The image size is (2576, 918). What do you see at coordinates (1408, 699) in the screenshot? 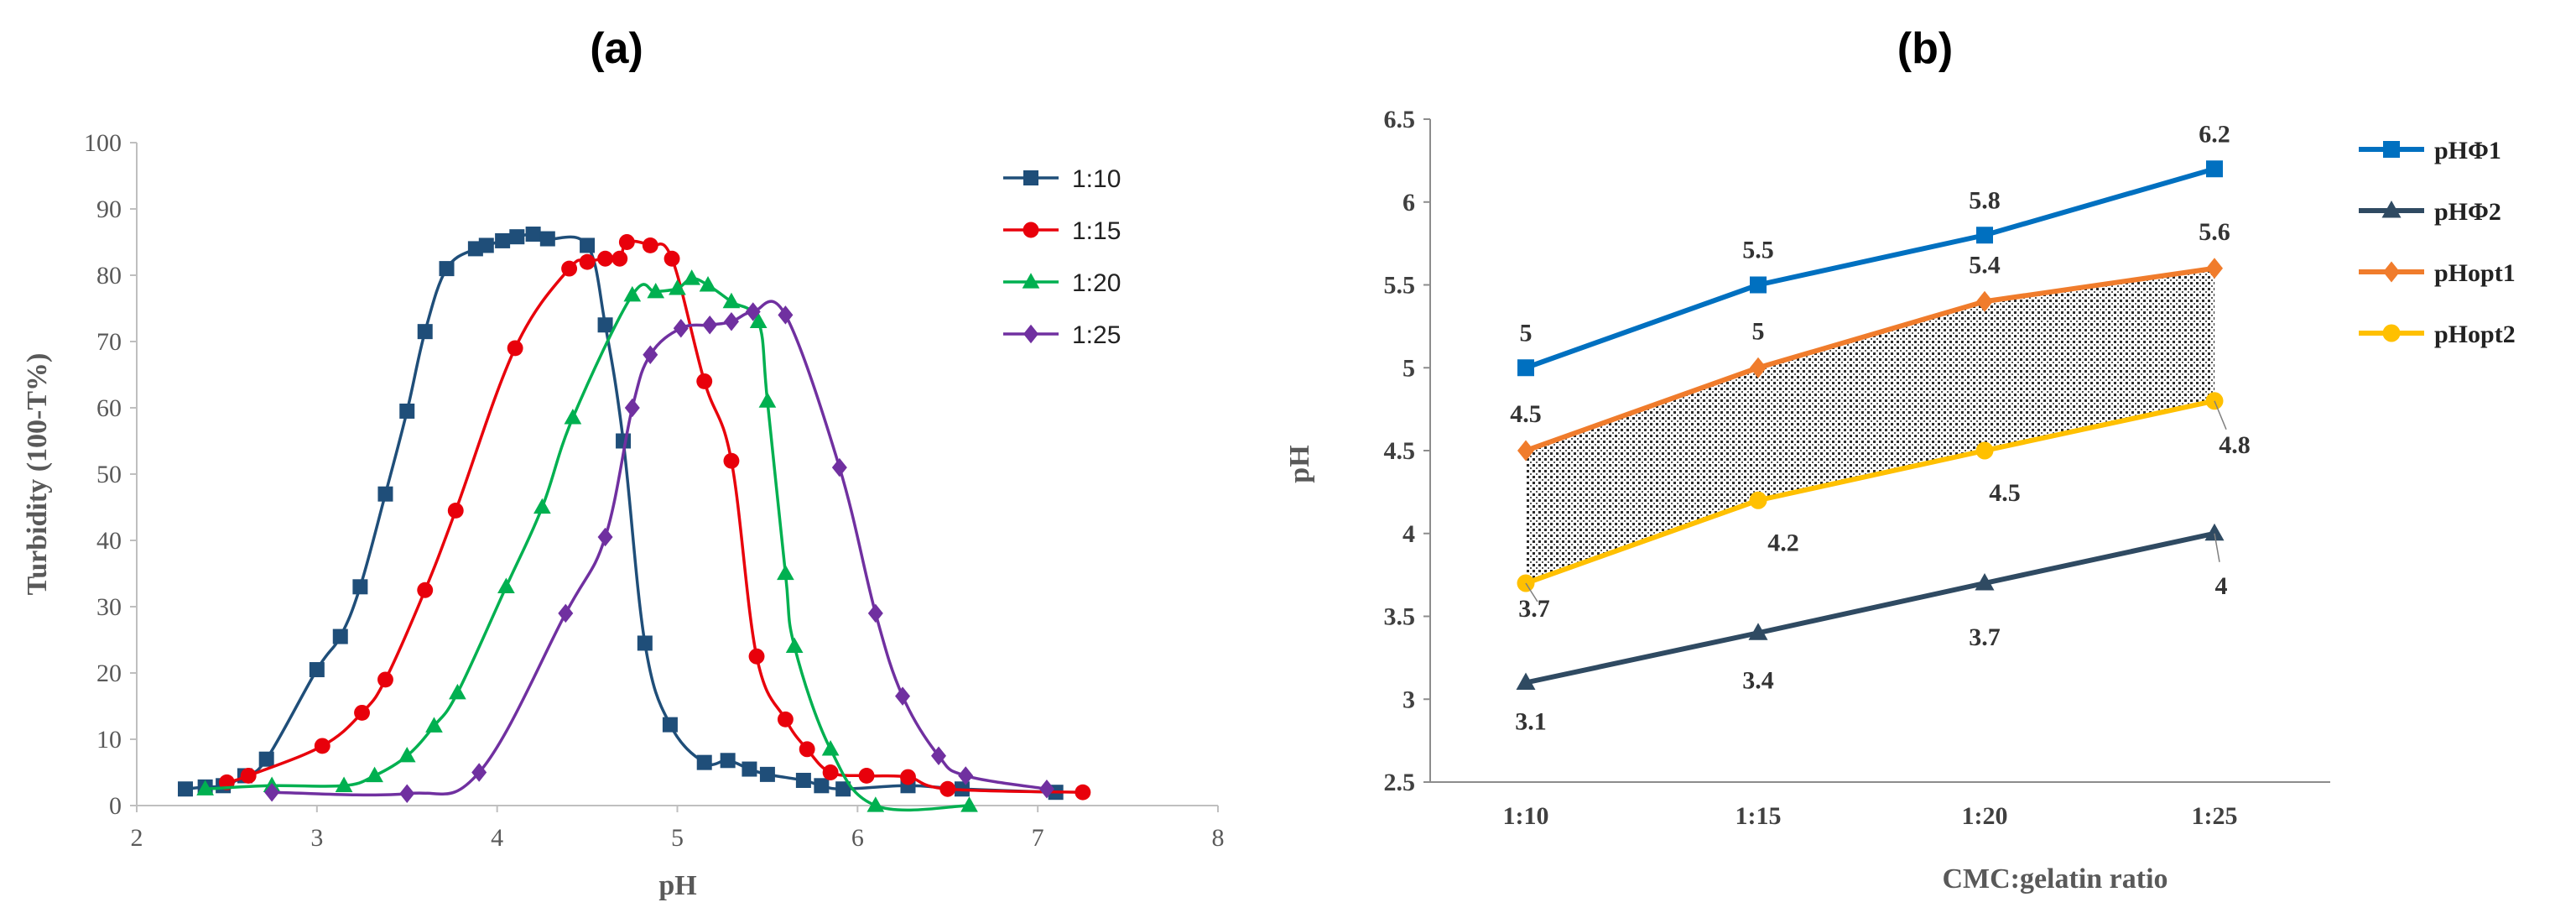
I see `chart-b-y-tick-label: 3` at bounding box center [1408, 699].